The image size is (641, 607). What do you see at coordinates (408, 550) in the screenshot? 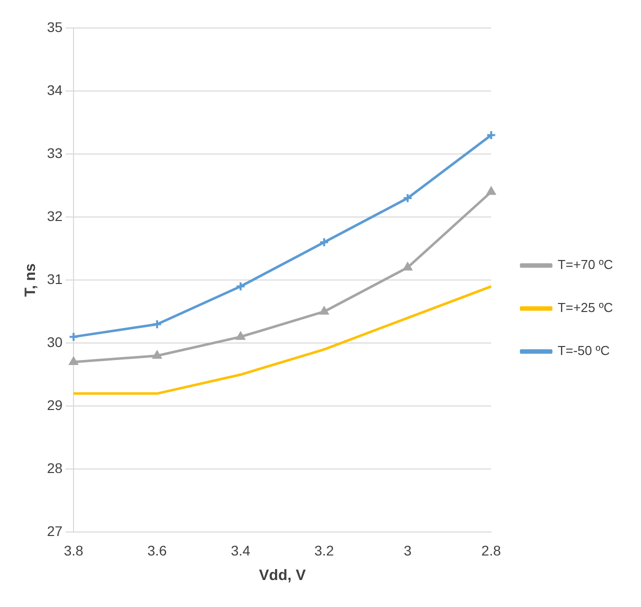
I see `x-tick-label: 3` at bounding box center [408, 550].